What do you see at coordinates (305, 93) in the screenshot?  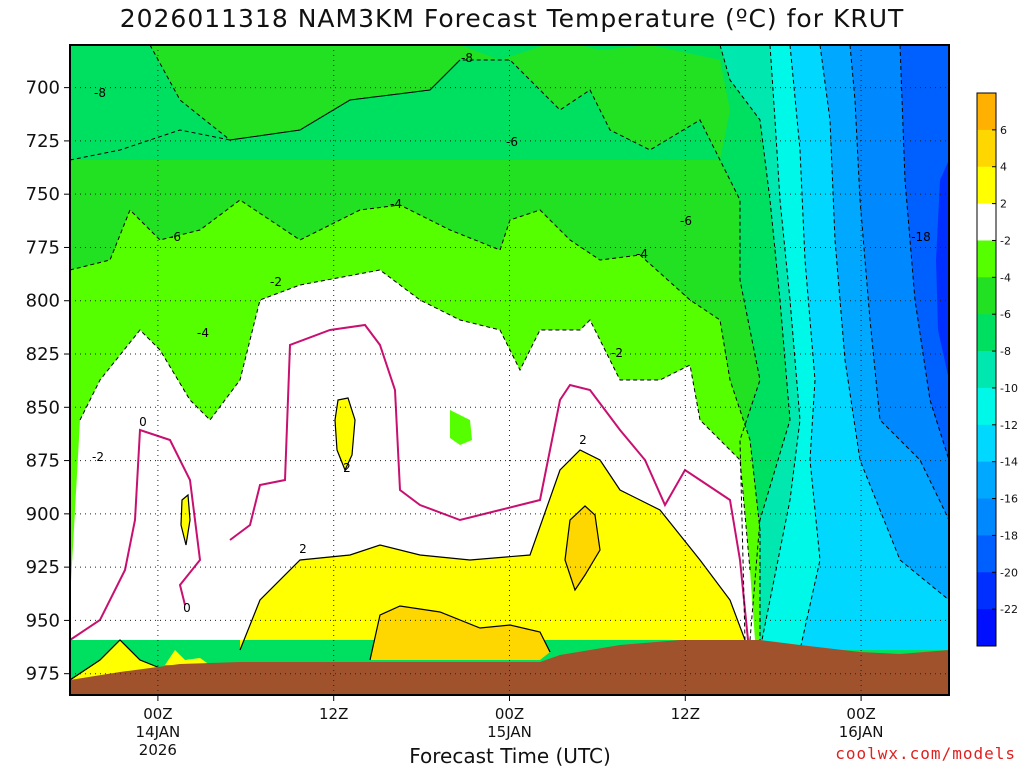 I see `isotherm-minus8` at bounding box center [305, 93].